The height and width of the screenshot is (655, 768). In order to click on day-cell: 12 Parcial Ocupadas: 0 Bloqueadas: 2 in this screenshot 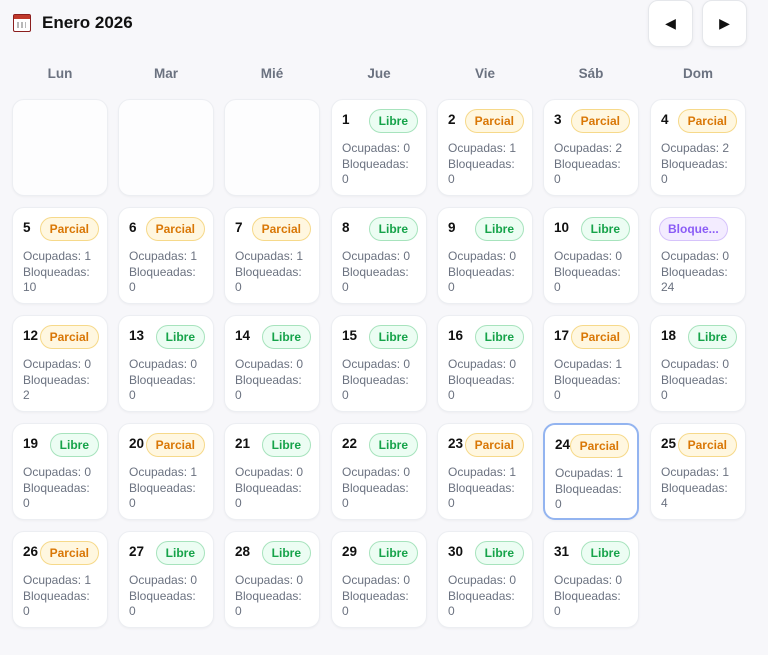, I will do `click(60, 363)`.